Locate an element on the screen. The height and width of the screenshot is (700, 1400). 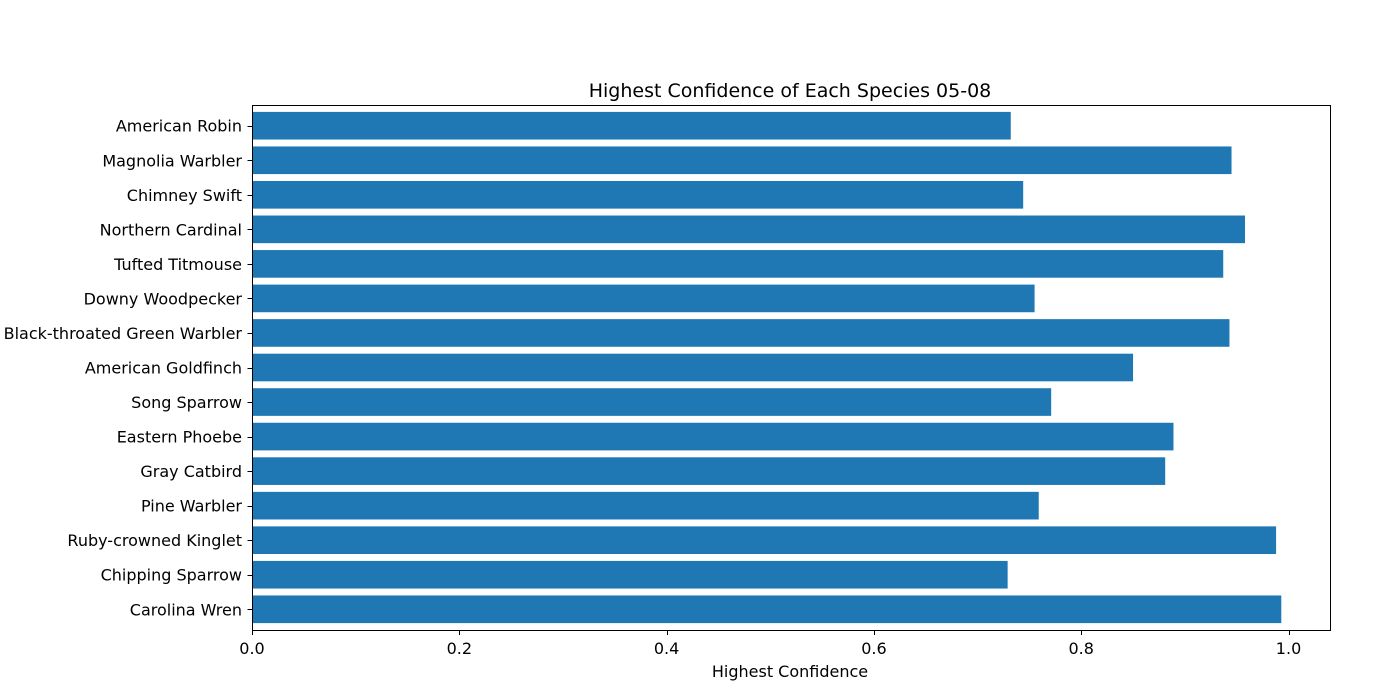
y-tick-label: Ruby-crowned Kinglet is located at coordinates (154, 540).